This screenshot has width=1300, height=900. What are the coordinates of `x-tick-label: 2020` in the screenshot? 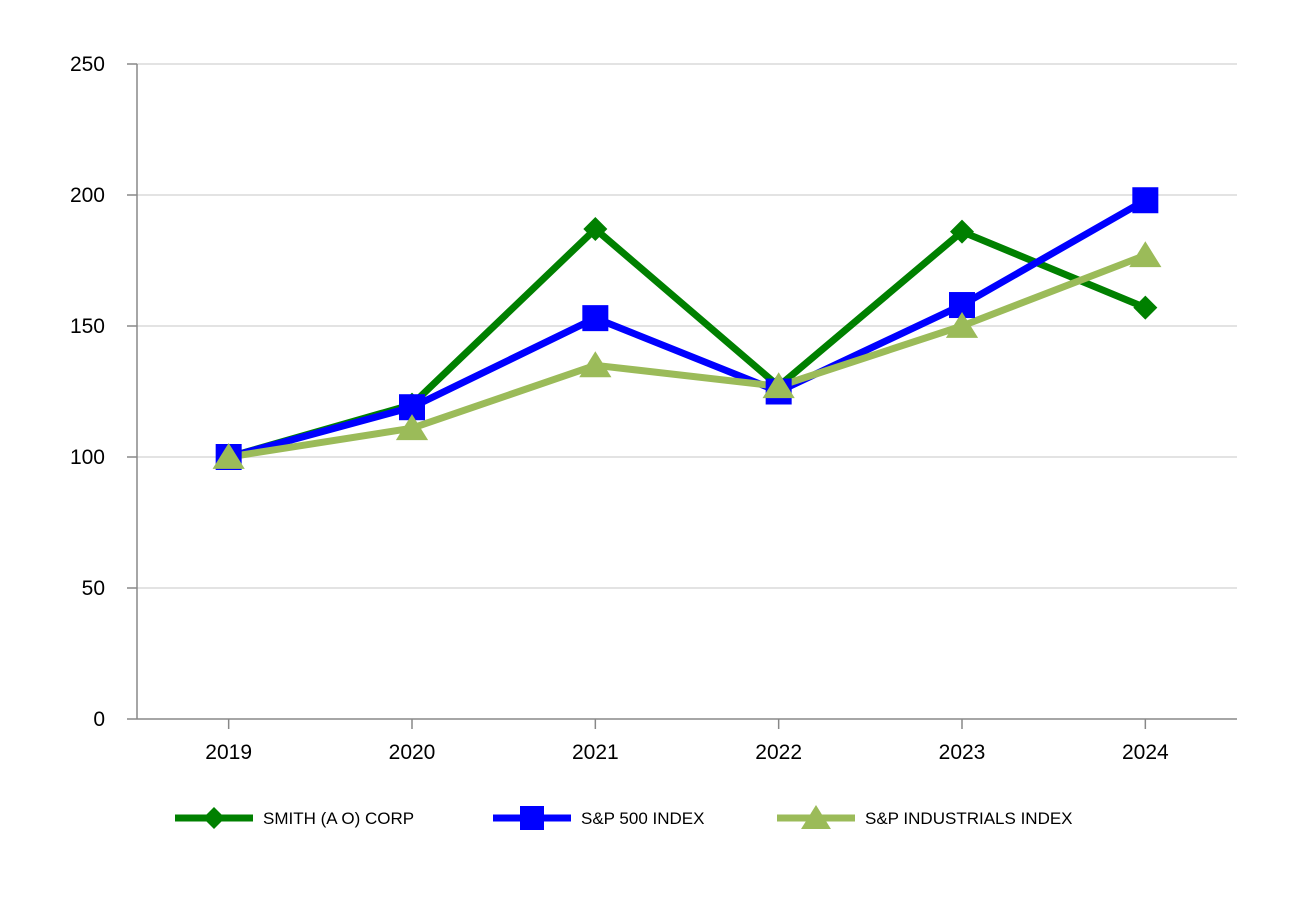 It's located at (412, 752).